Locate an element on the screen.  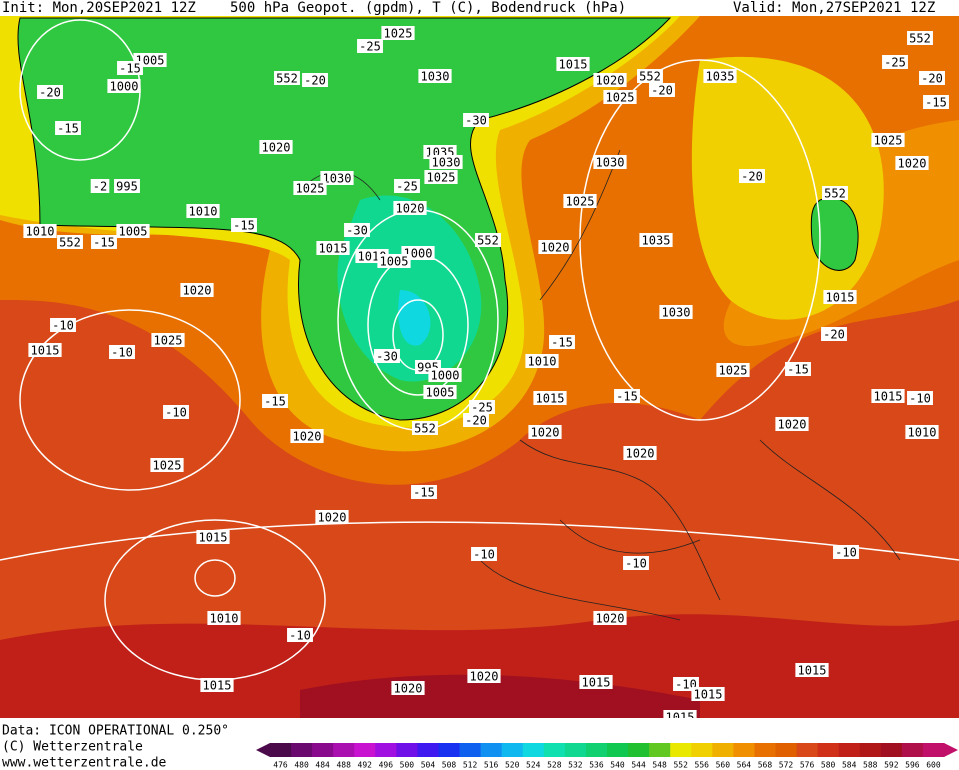
colorbar-label: 508 is located at coordinates (449, 765).